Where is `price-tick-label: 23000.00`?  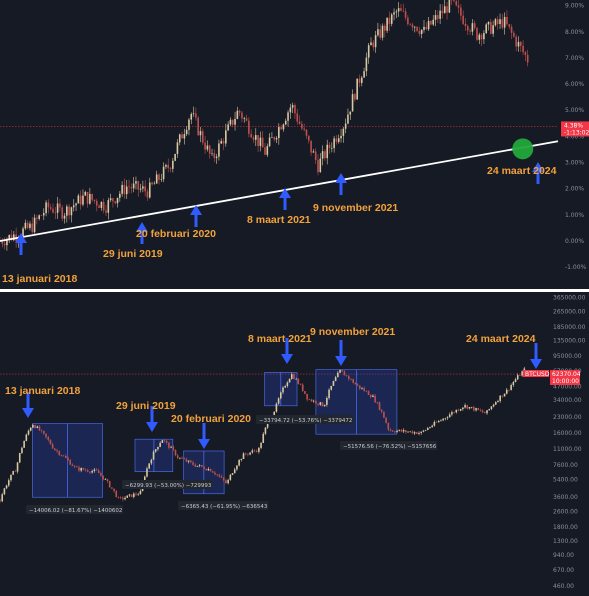 price-tick-label: 23000.00 is located at coordinates (567, 417).